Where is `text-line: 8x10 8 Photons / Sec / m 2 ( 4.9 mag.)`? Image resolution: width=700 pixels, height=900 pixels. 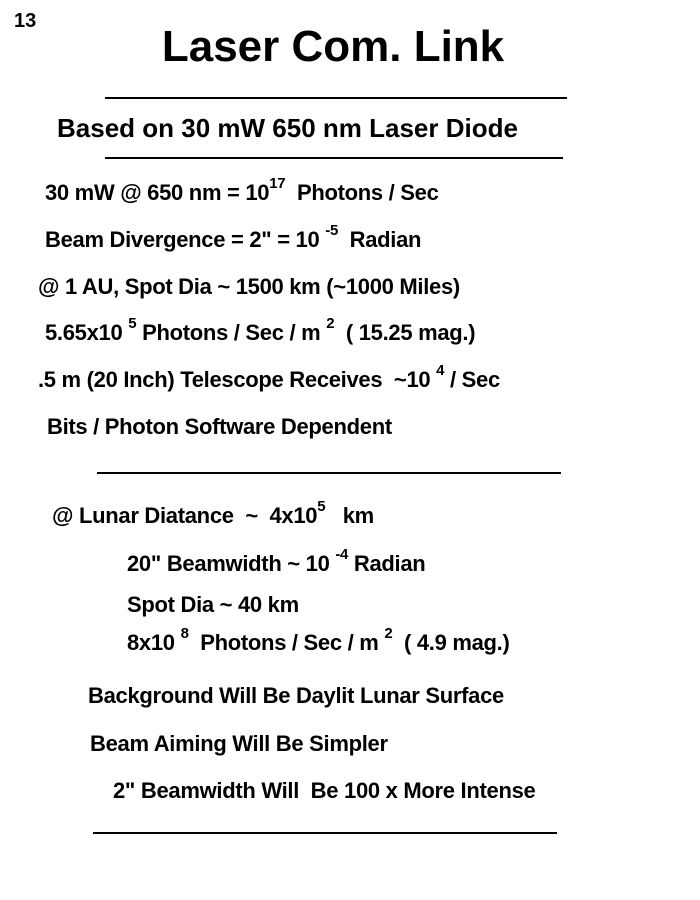 text-line: 8x10 8 Photons / Sec / m 2 ( 4.9 mag.) is located at coordinates (318, 641).